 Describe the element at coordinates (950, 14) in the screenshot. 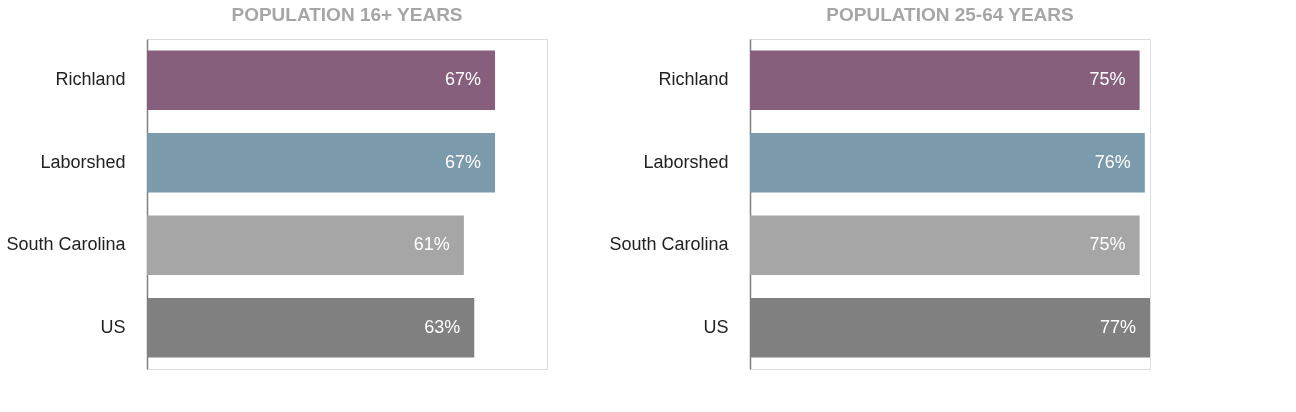

I see `chart-title: POPULATION 25-64 YEARS` at that location.